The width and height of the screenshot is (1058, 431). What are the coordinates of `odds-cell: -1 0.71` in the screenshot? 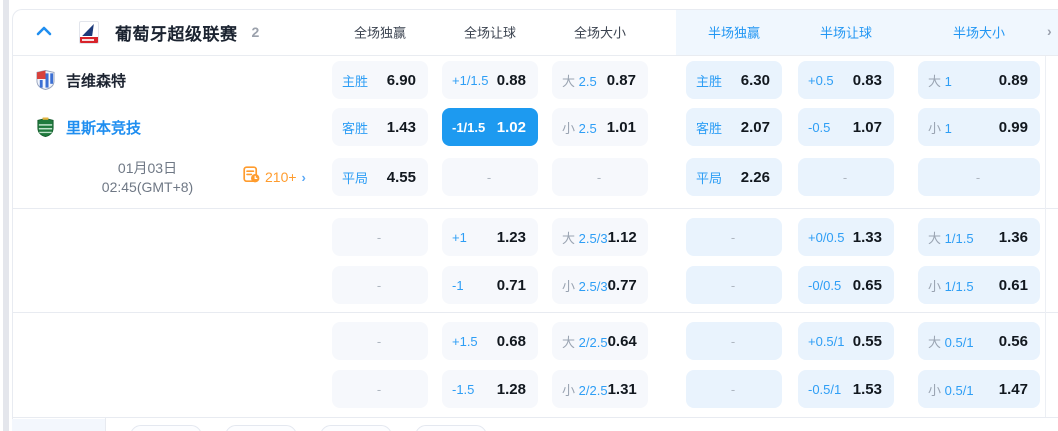 It's located at (490, 285).